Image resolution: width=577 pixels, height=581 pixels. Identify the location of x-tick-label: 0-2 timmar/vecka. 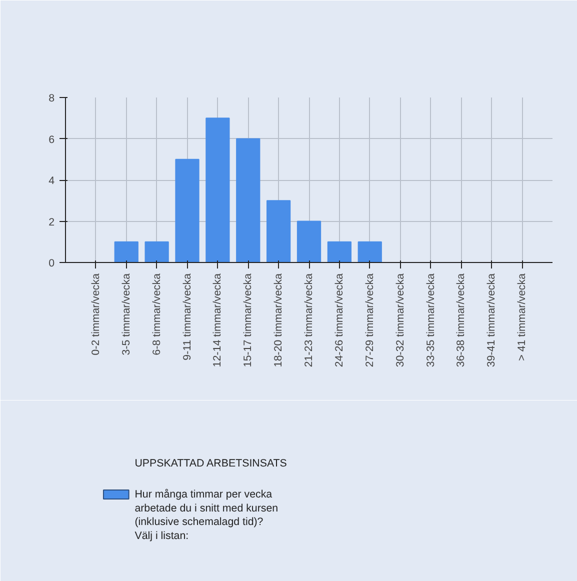
(96, 314).